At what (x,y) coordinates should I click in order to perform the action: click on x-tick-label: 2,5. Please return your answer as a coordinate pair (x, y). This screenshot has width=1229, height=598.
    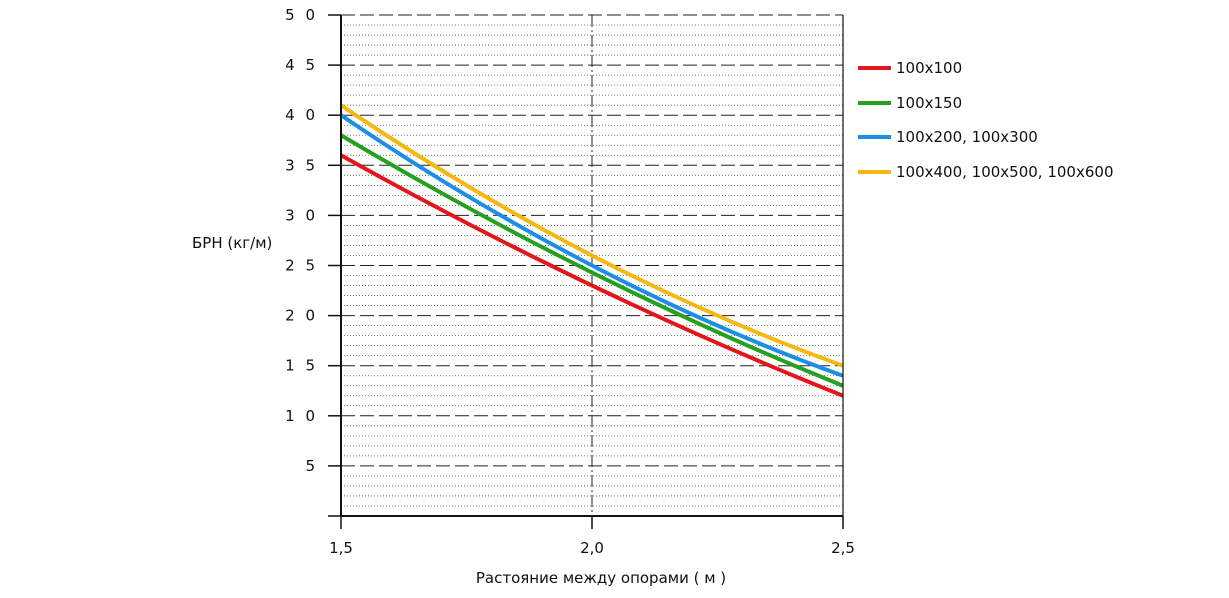
    Looking at the image, I should click on (843, 548).